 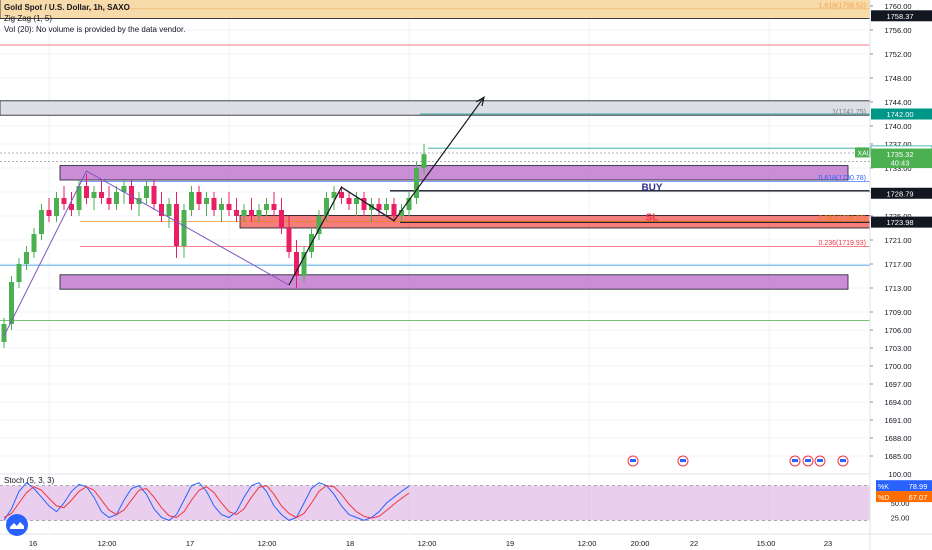 I want to click on stoch-tick-label: 100.00, so click(x=900, y=474).